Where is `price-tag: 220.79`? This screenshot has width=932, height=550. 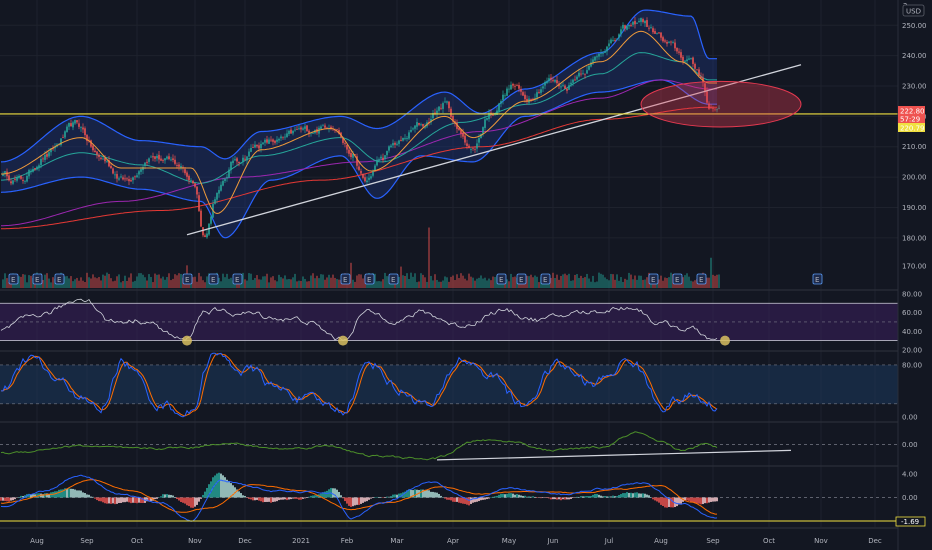
price-tag: 220.79 is located at coordinates (911, 128).